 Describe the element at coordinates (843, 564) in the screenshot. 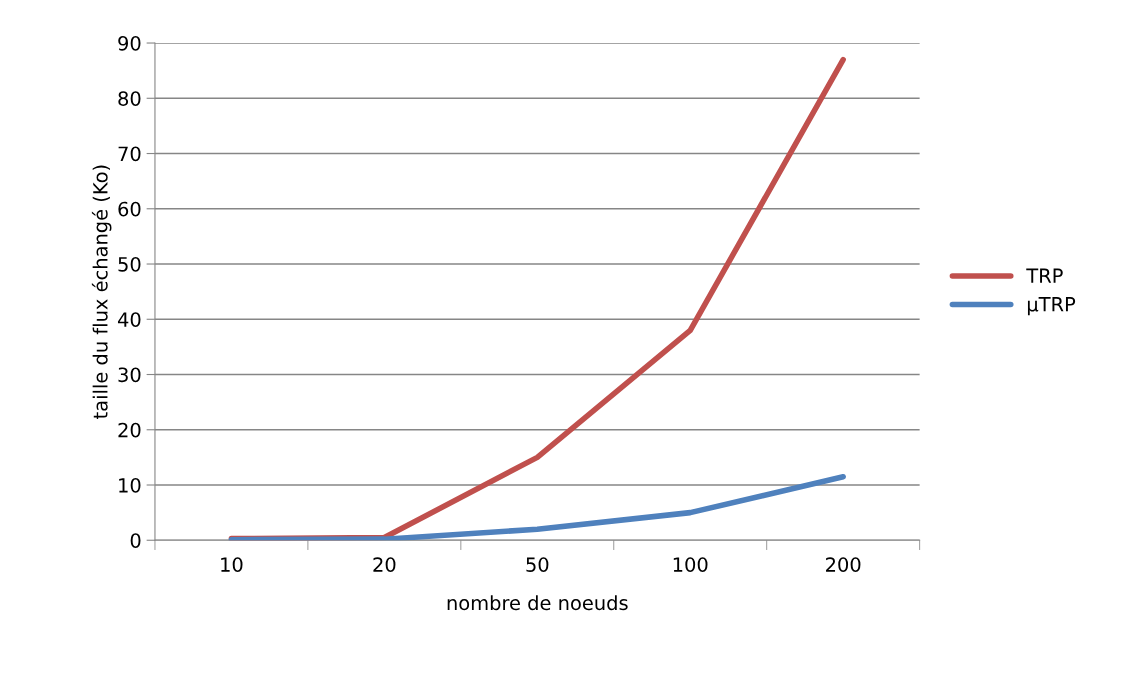

I see `x-tick-label: 200` at that location.